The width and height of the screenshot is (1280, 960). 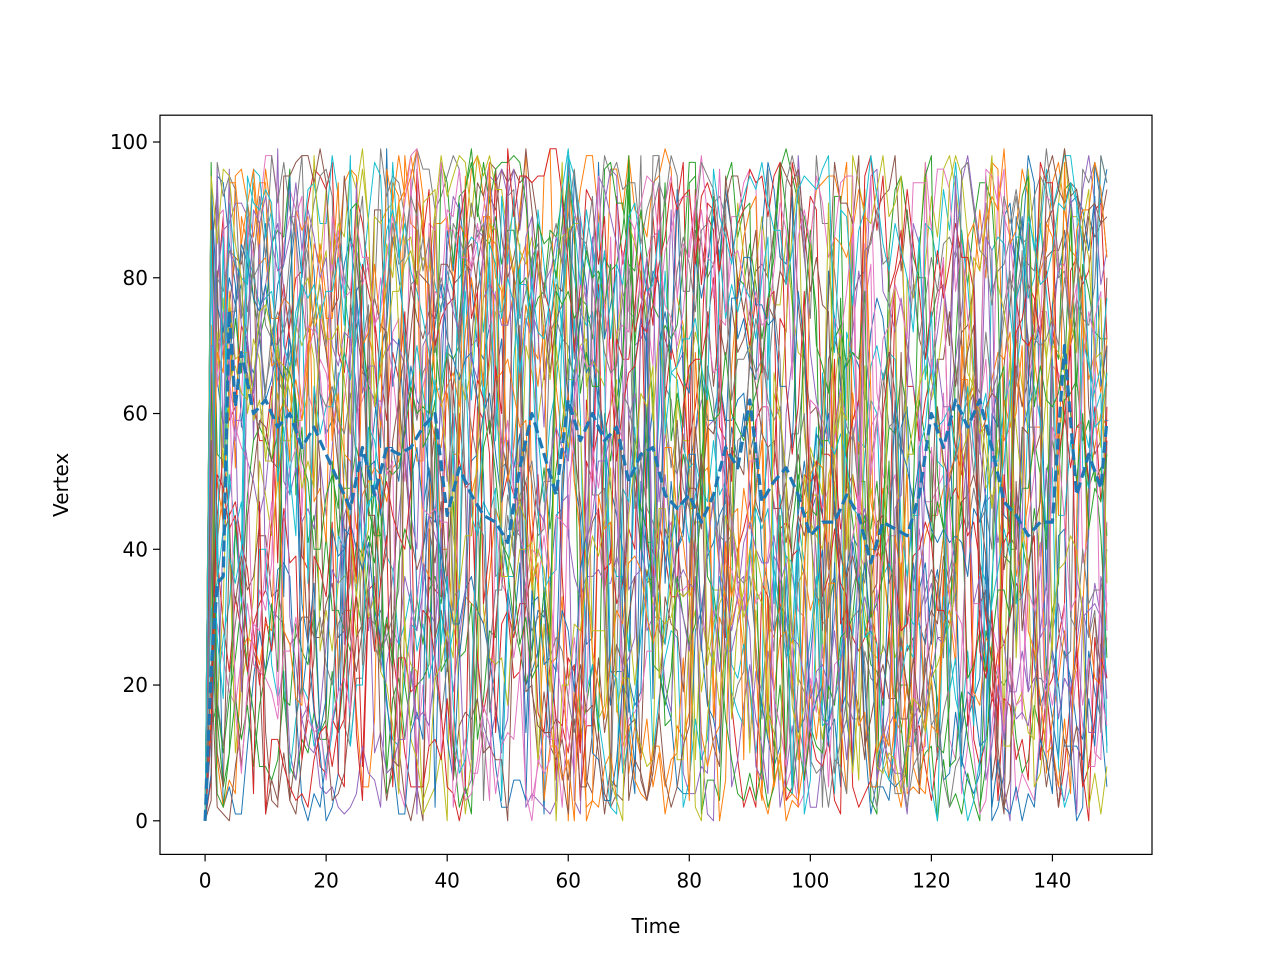 What do you see at coordinates (135, 685) in the screenshot?
I see `y-tick-label: 20` at bounding box center [135, 685].